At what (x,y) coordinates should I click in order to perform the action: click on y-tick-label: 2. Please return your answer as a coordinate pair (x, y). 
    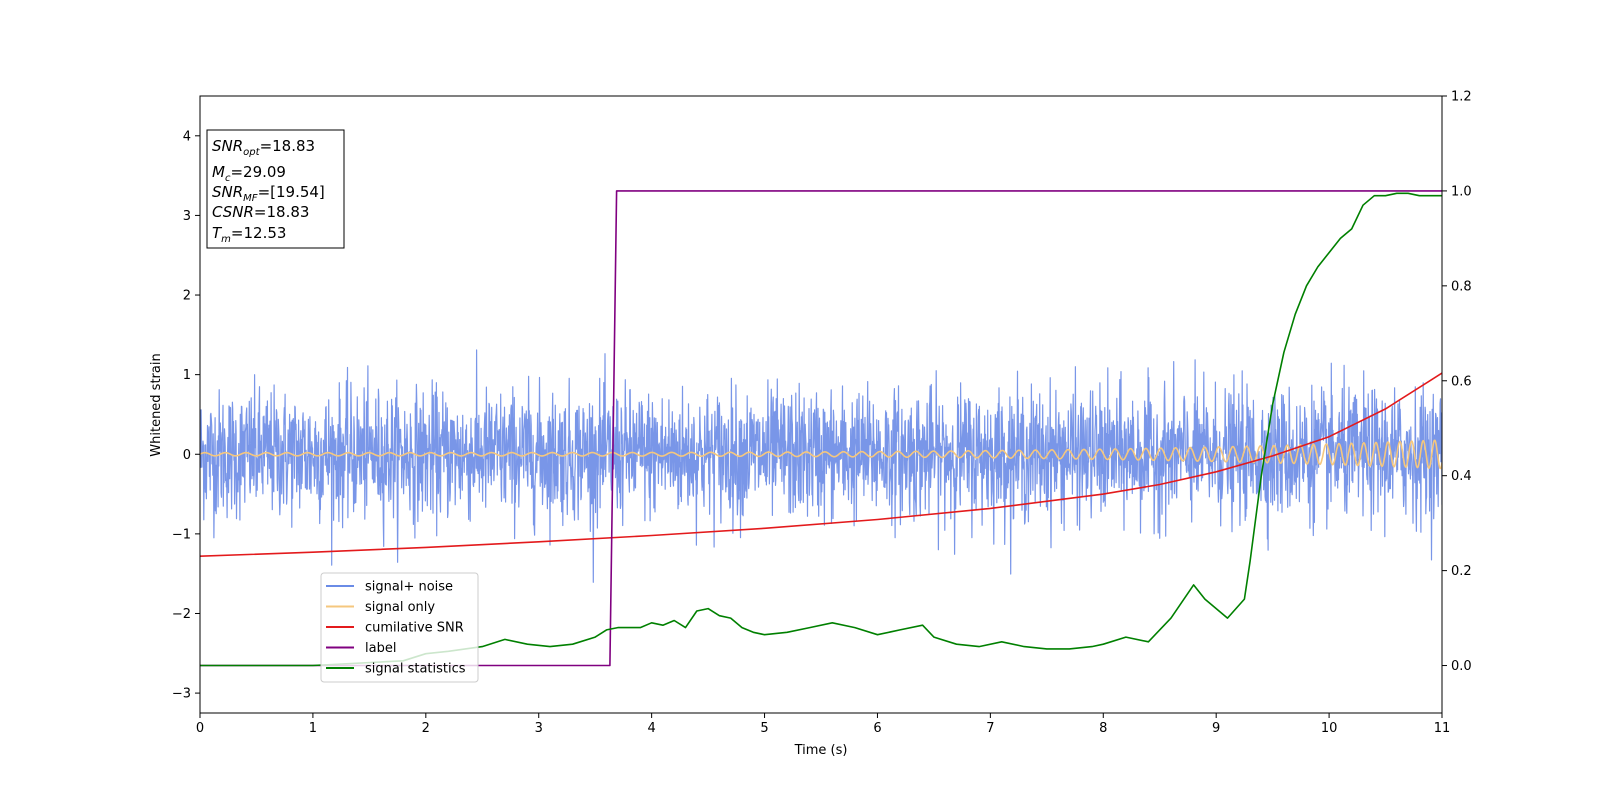
    Looking at the image, I should click on (187, 296).